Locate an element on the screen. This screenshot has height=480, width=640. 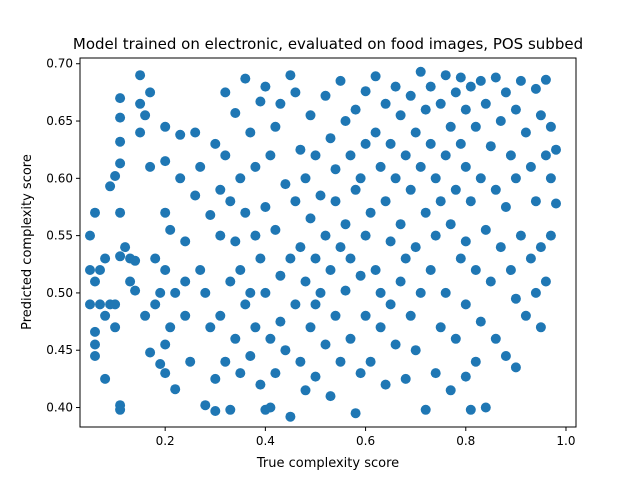
x-tick-label: 0.4 is located at coordinates (265, 441).